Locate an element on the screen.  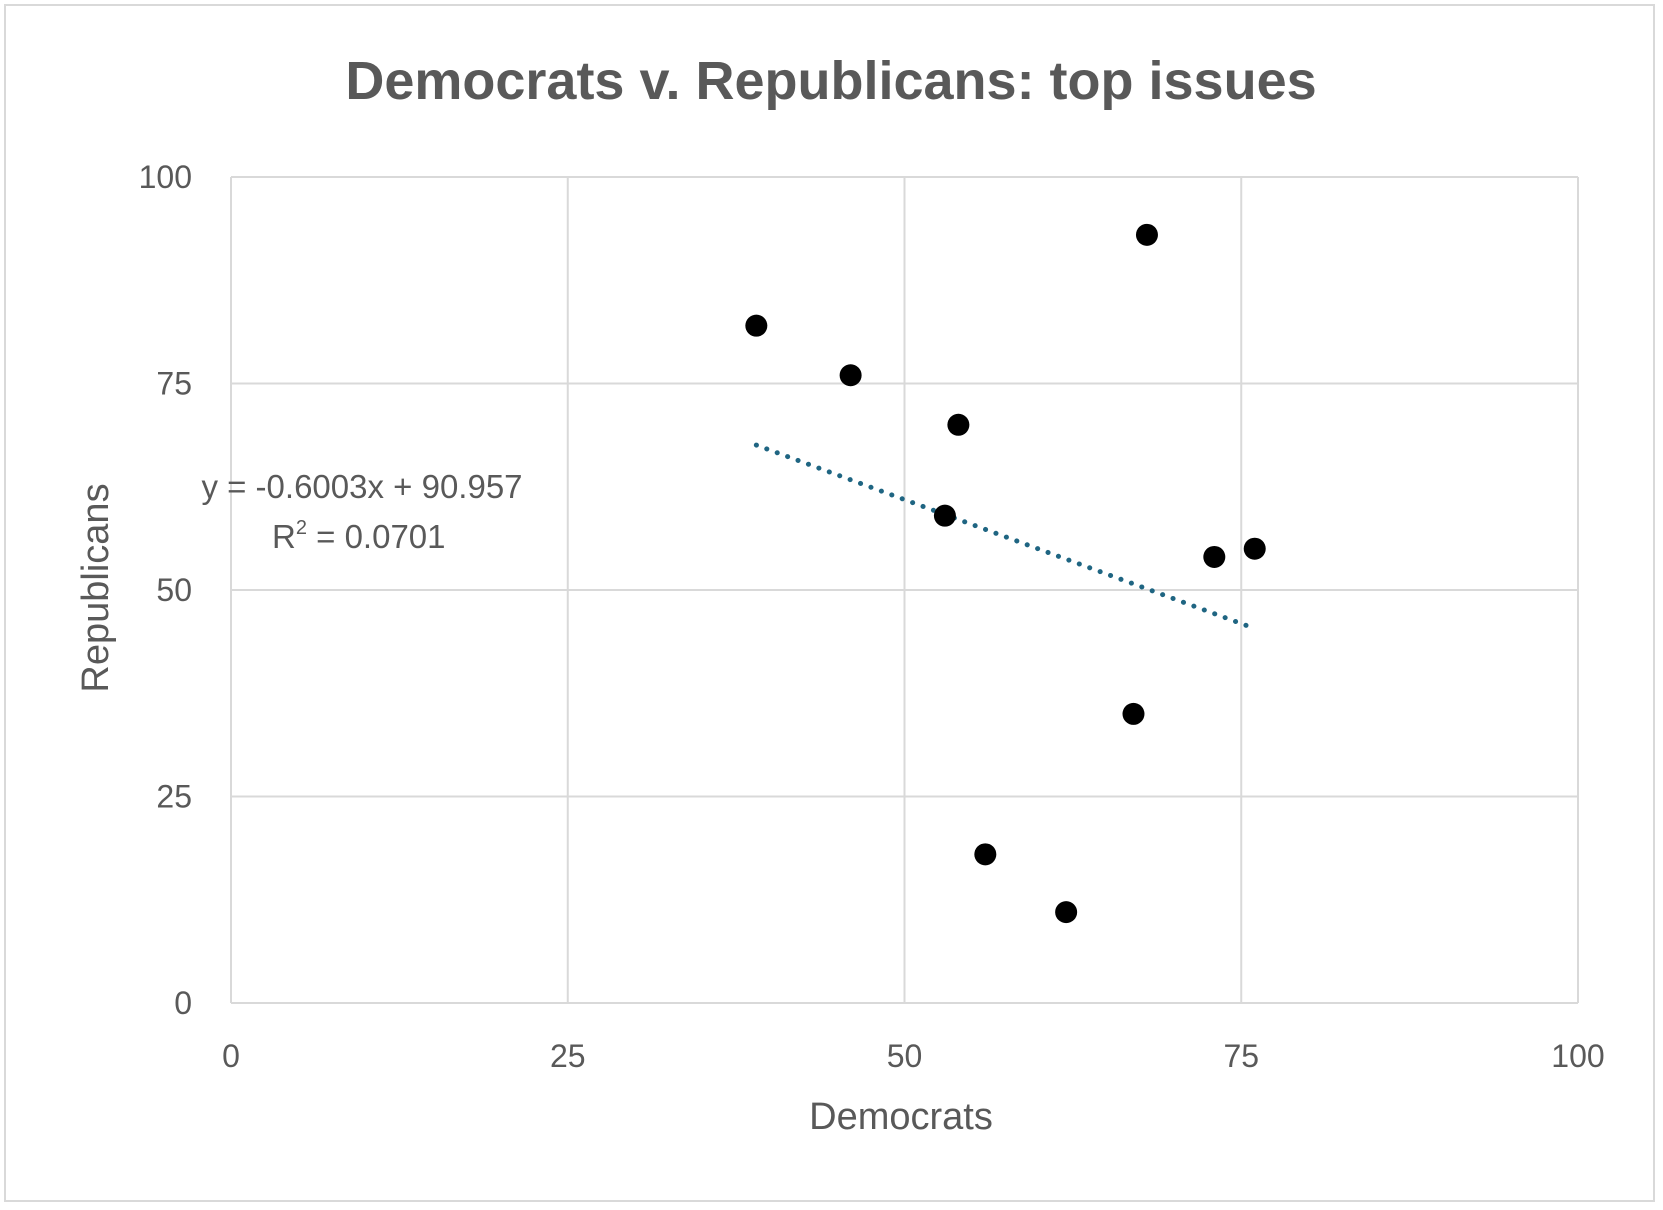
trendline-r-squared: R2 = 0.0701 is located at coordinates (359, 536).